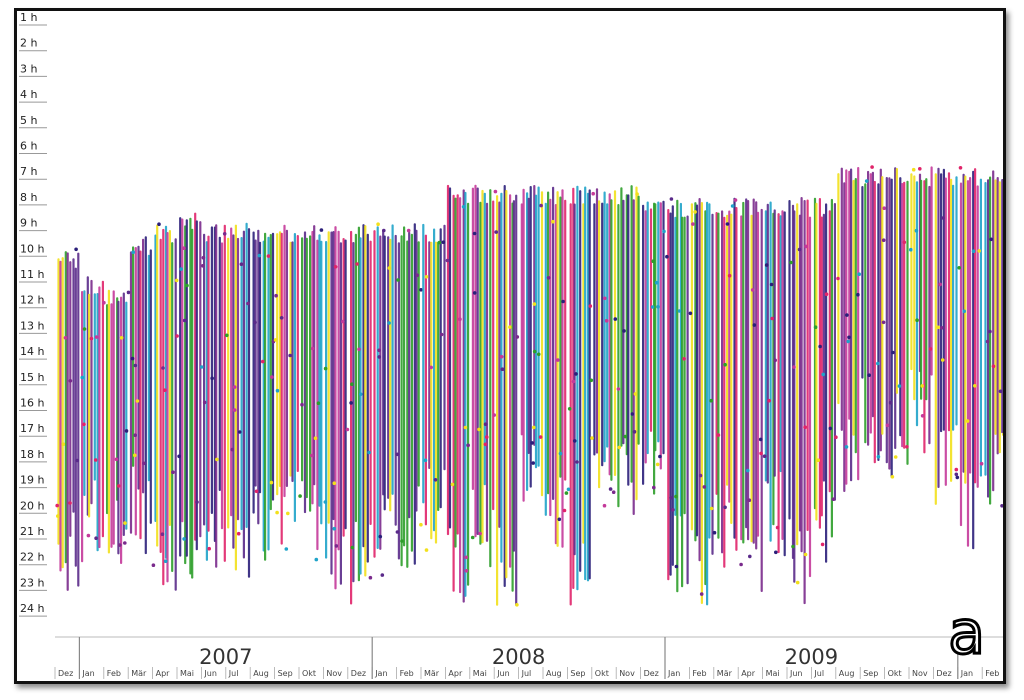  What do you see at coordinates (725, 673) in the screenshot?
I see `x-tick-label: Mär` at bounding box center [725, 673].